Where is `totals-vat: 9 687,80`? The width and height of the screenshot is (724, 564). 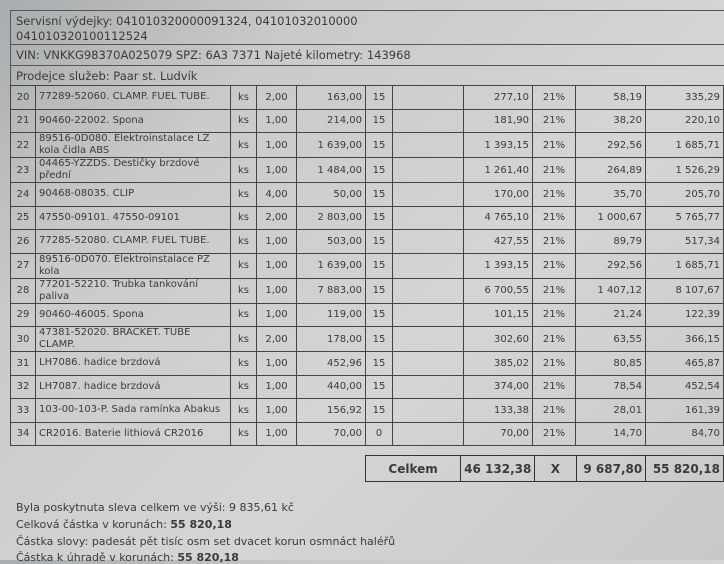
totals-vat: 9 687,80 is located at coordinates (611, 468).